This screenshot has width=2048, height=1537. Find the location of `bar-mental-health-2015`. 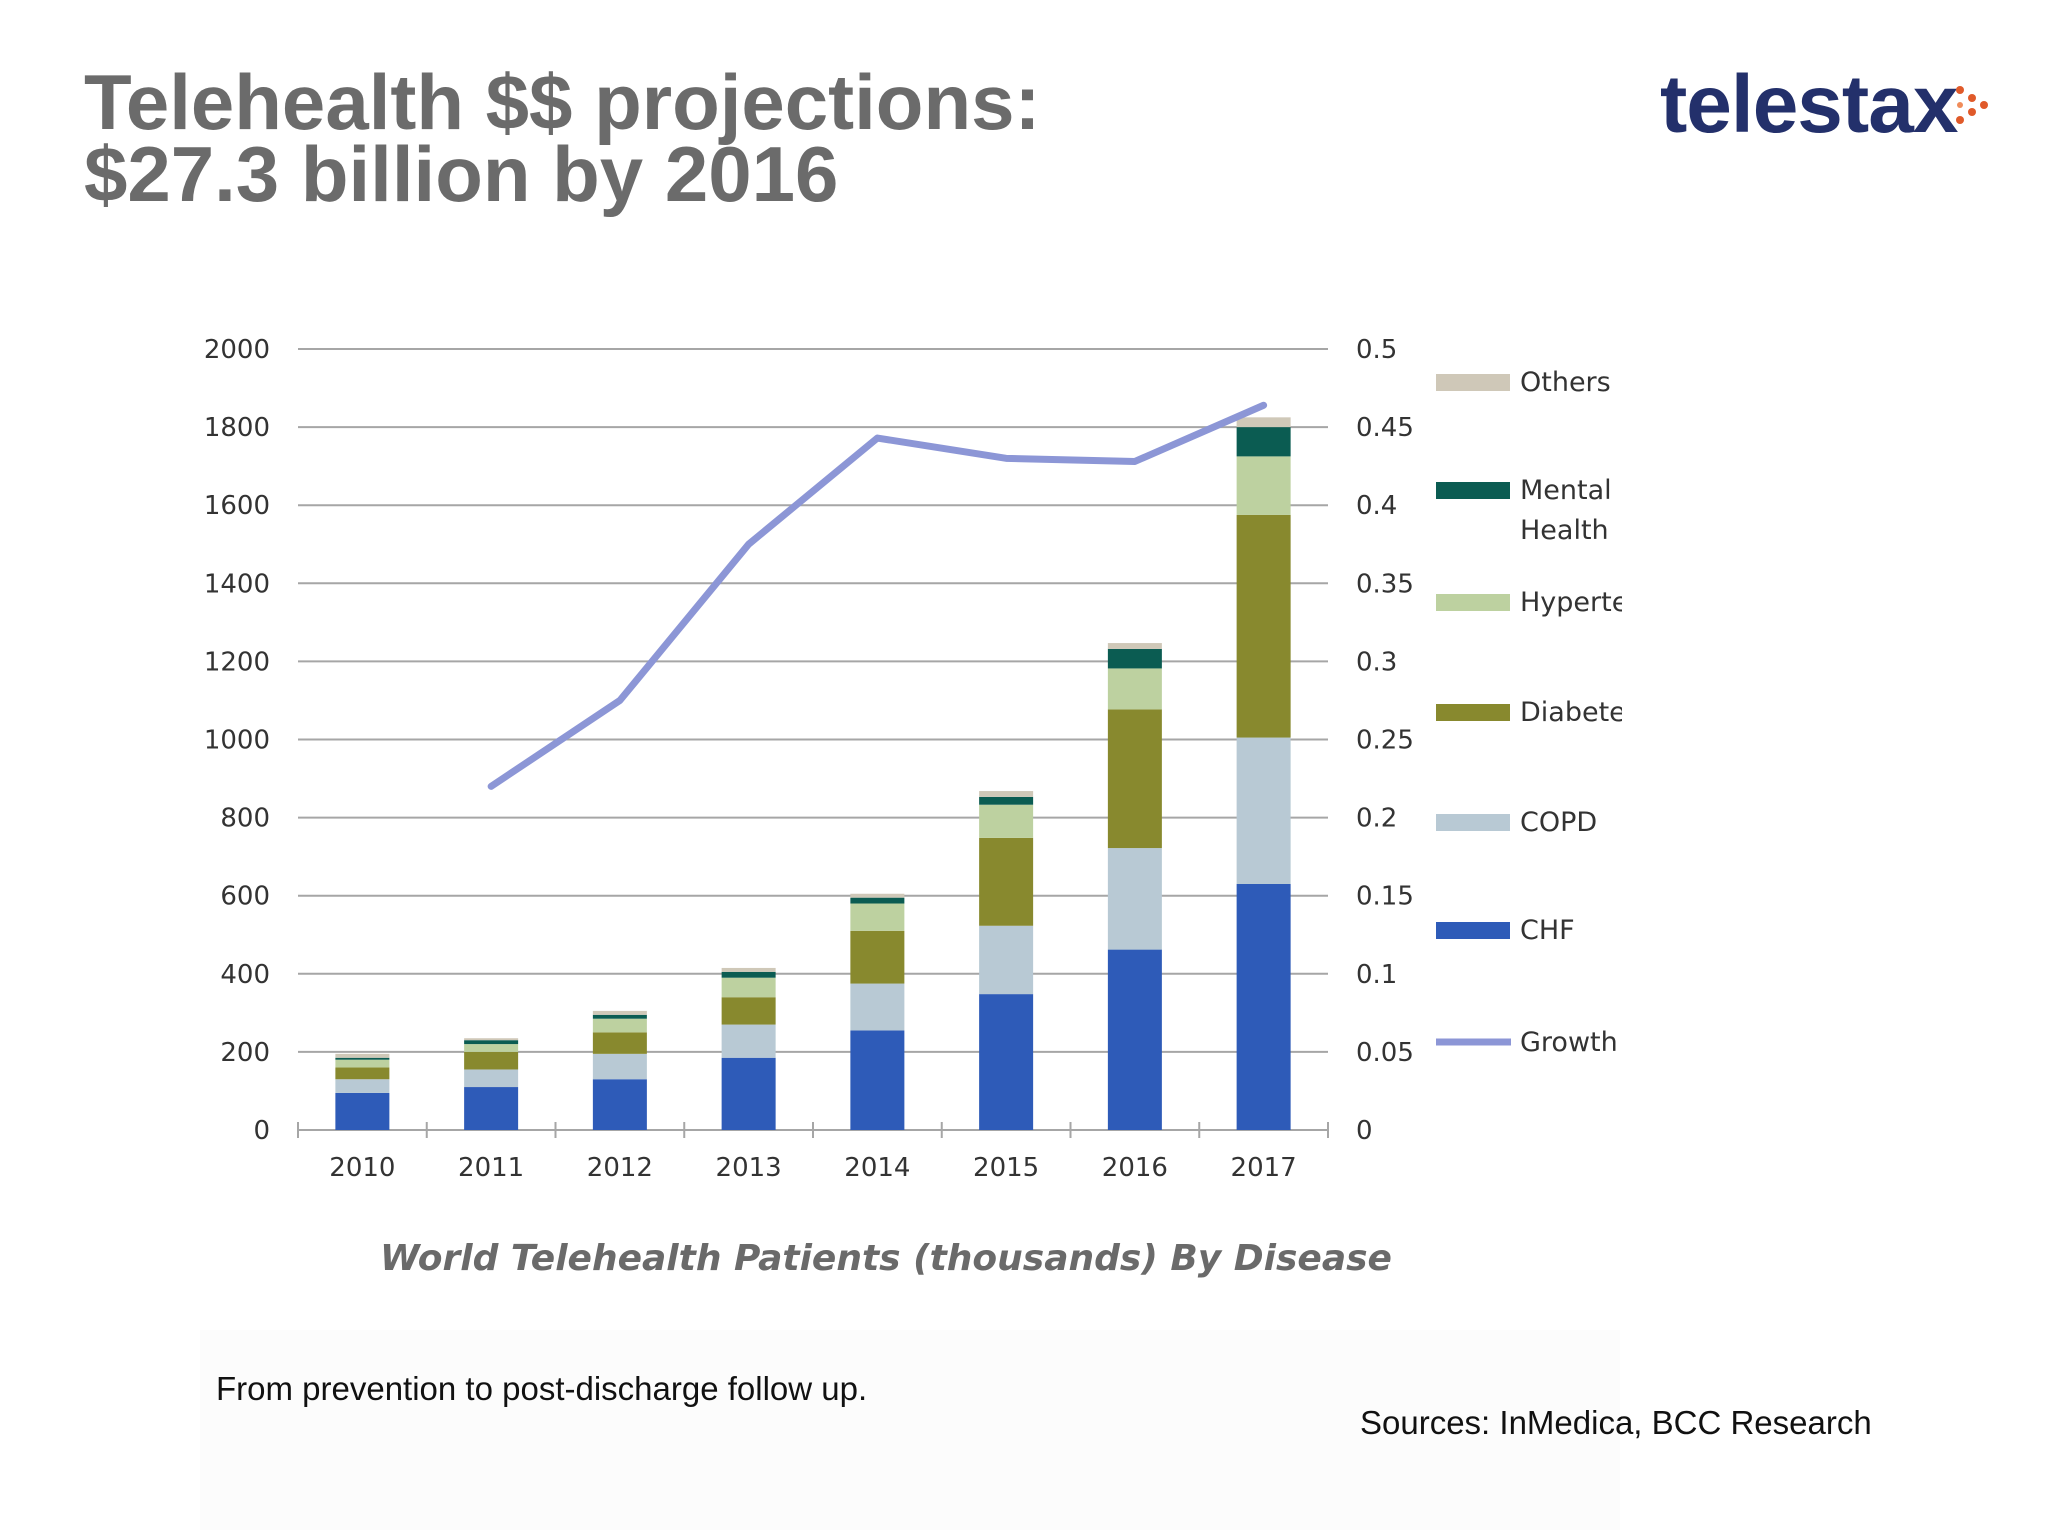

bar-mental-health-2015 is located at coordinates (1006, 800).